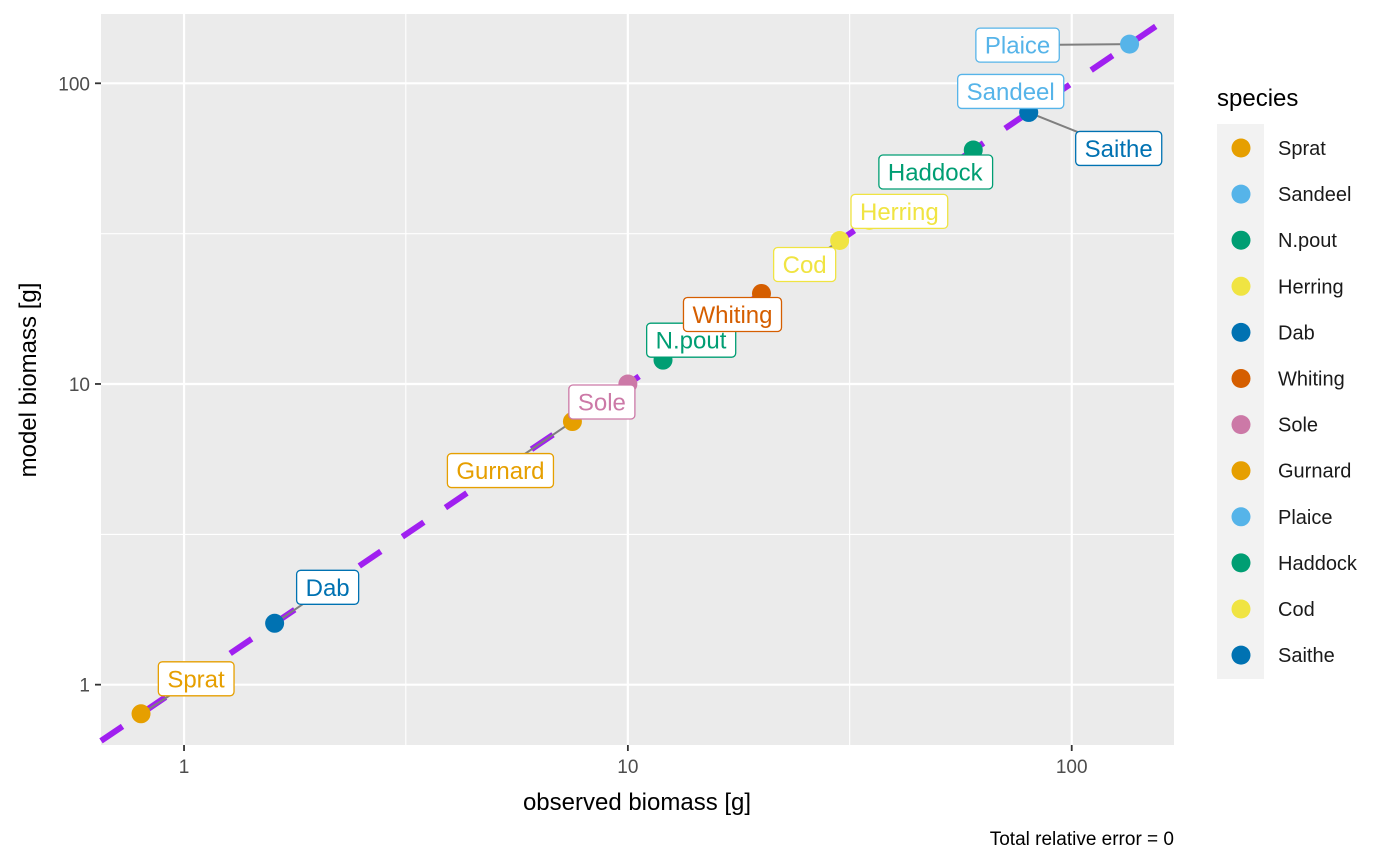  Describe the element at coordinates (840, 241) in the screenshot. I see `data-point-cod` at that location.